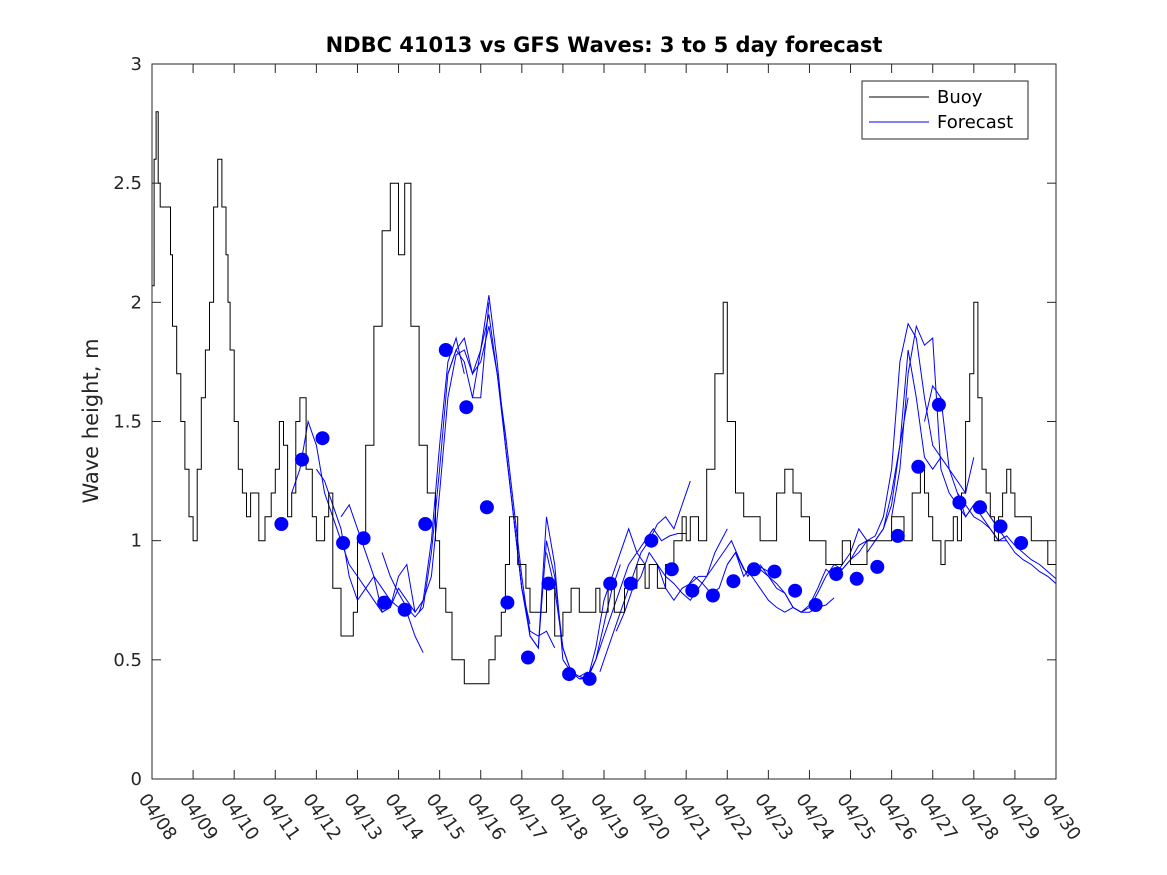  I want to click on y-tick-label-1: 0.5, so click(127, 660).